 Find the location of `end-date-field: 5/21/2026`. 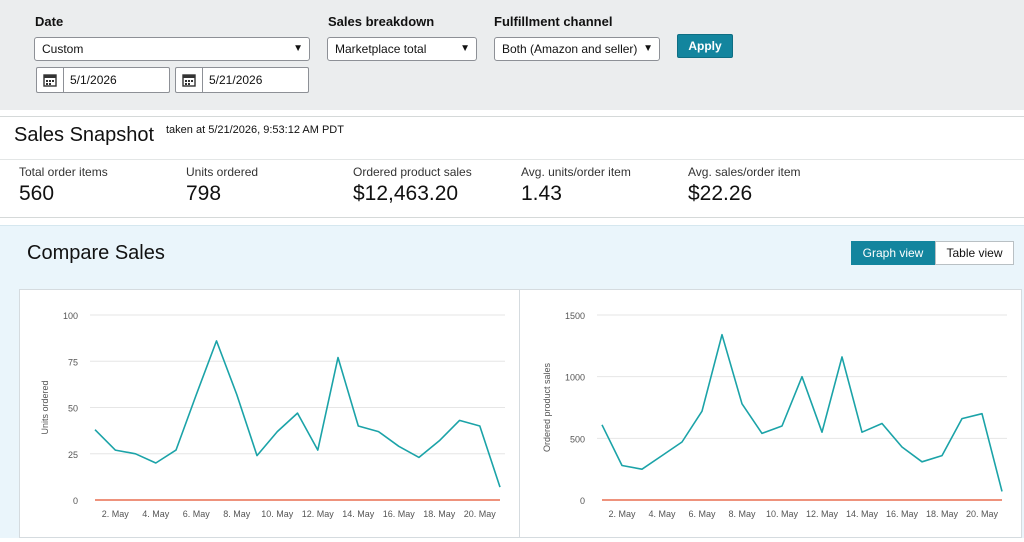

end-date-field: 5/21/2026 is located at coordinates (242, 80).